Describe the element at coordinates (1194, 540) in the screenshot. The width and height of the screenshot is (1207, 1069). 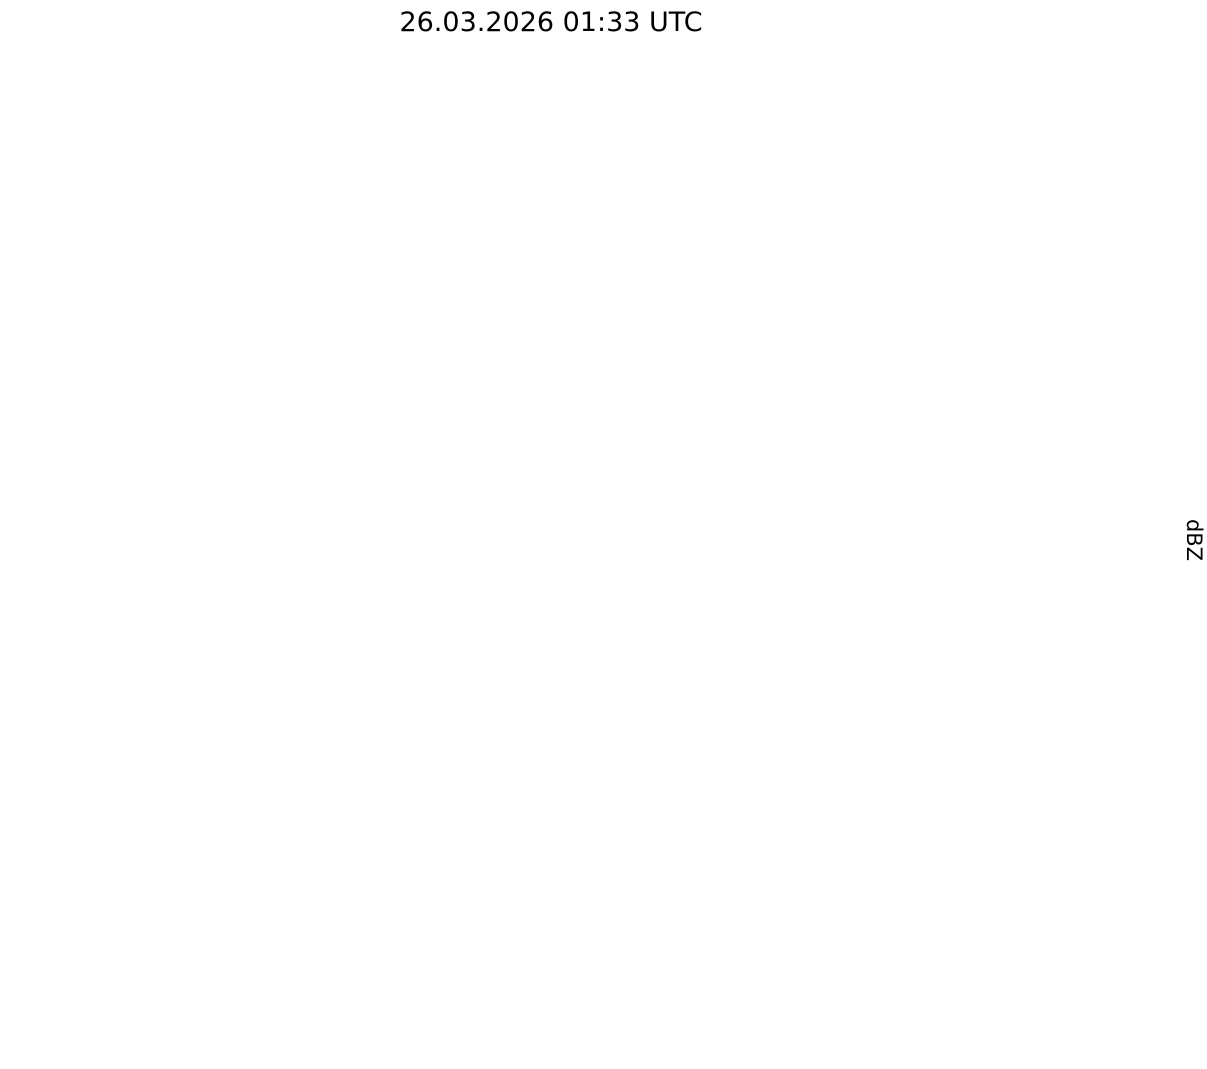
I see `colorbar-label: dBZ` at that location.